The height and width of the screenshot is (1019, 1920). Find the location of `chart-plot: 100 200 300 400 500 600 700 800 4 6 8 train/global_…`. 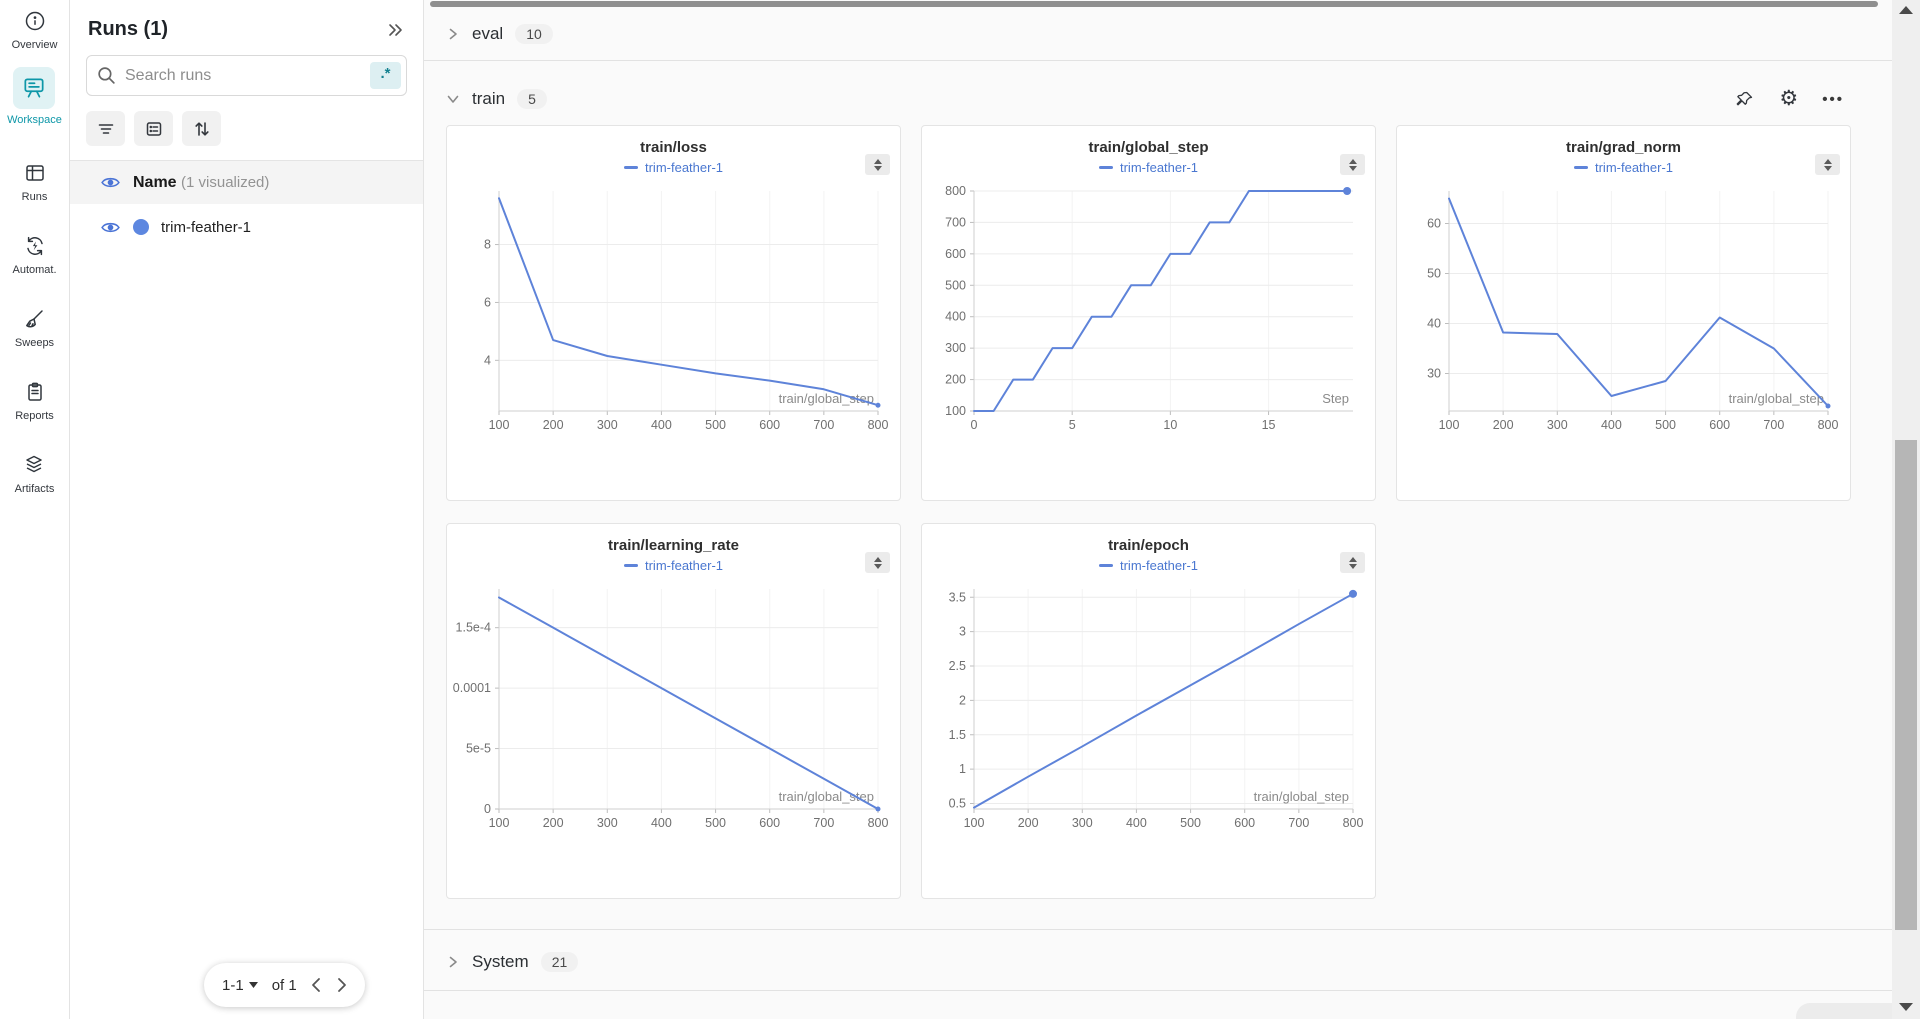

chart-plot: 100 200 300 400 500 600 700 800 4 6 8 train/global_… is located at coordinates (675, 314).